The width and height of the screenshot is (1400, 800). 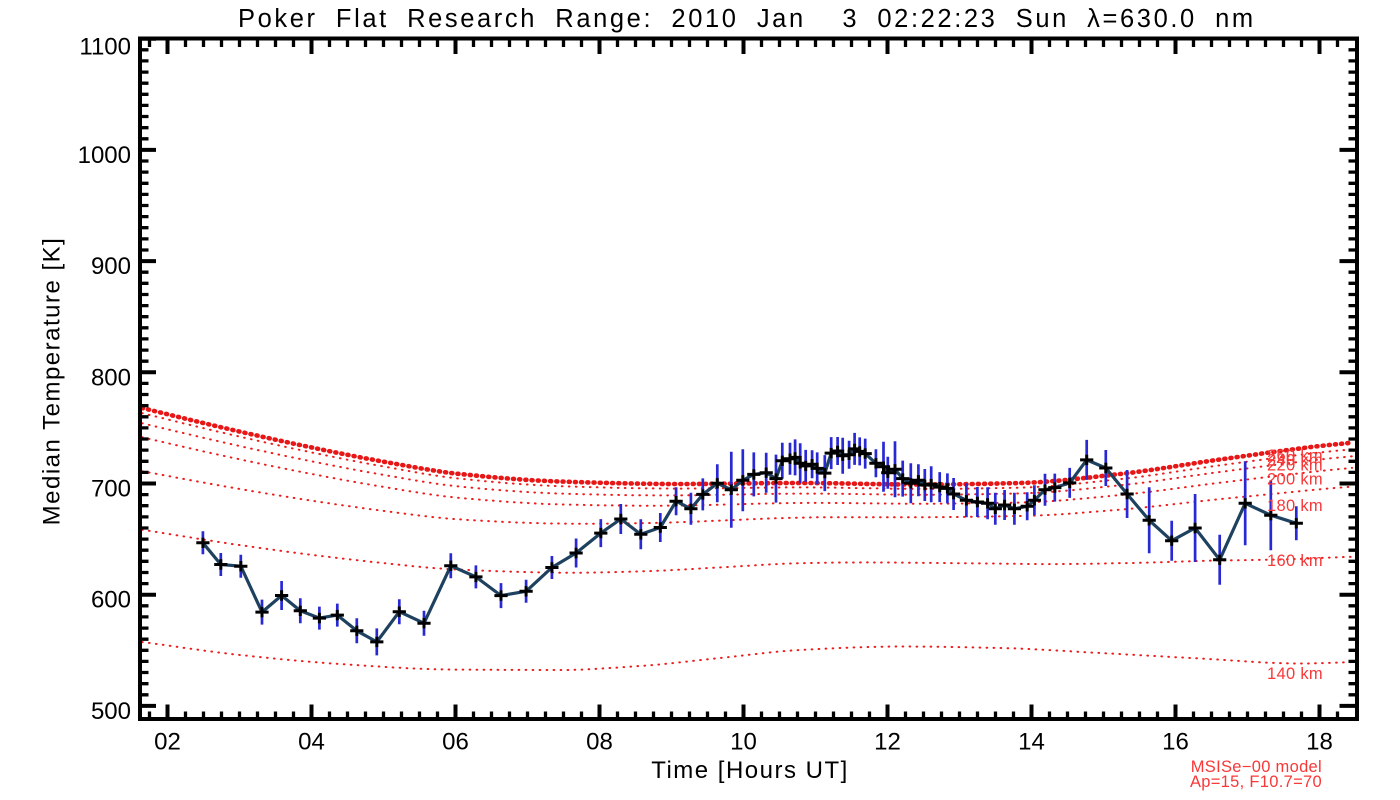 What do you see at coordinates (1295, 506) in the screenshot?
I see `svg-text: 180 km` at bounding box center [1295, 506].